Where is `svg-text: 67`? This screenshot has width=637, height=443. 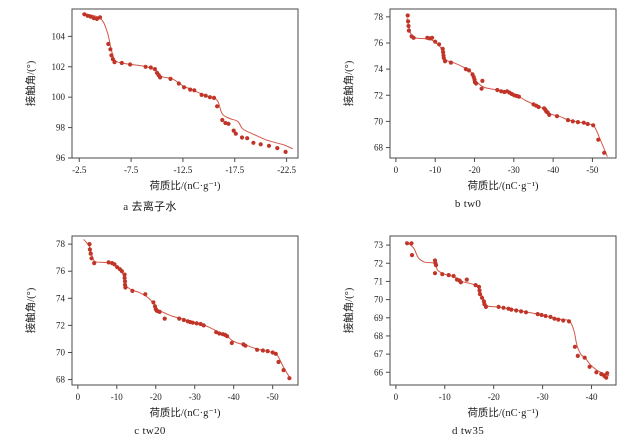
svg-text: 67 is located at coordinates (379, 354).